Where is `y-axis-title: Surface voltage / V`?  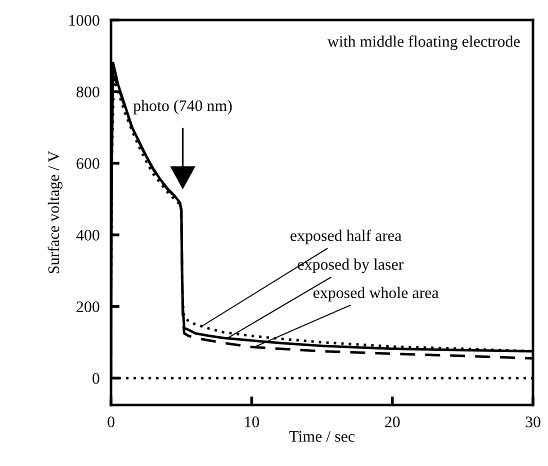 y-axis-title: Surface voltage / V is located at coordinates (55, 212).